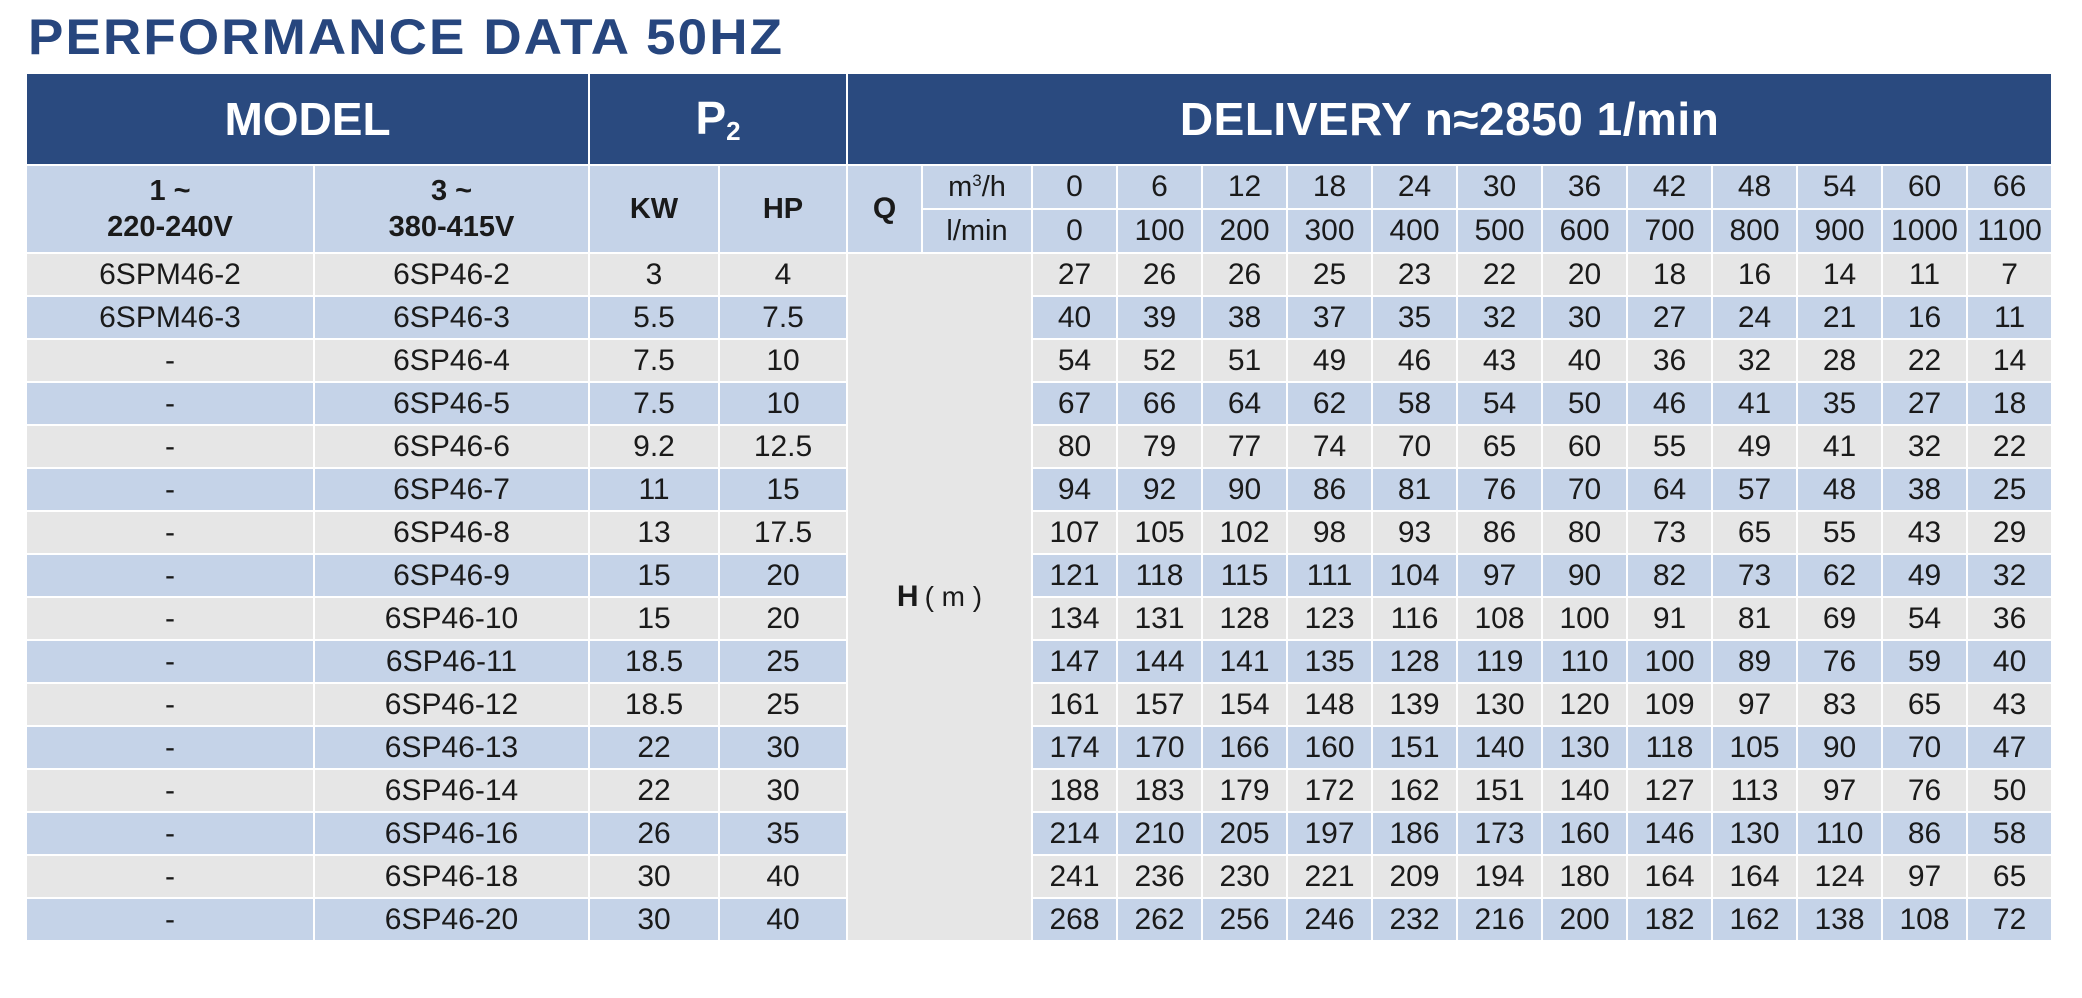  I want to click on three-phase-line2: 380-415V, so click(451, 227).